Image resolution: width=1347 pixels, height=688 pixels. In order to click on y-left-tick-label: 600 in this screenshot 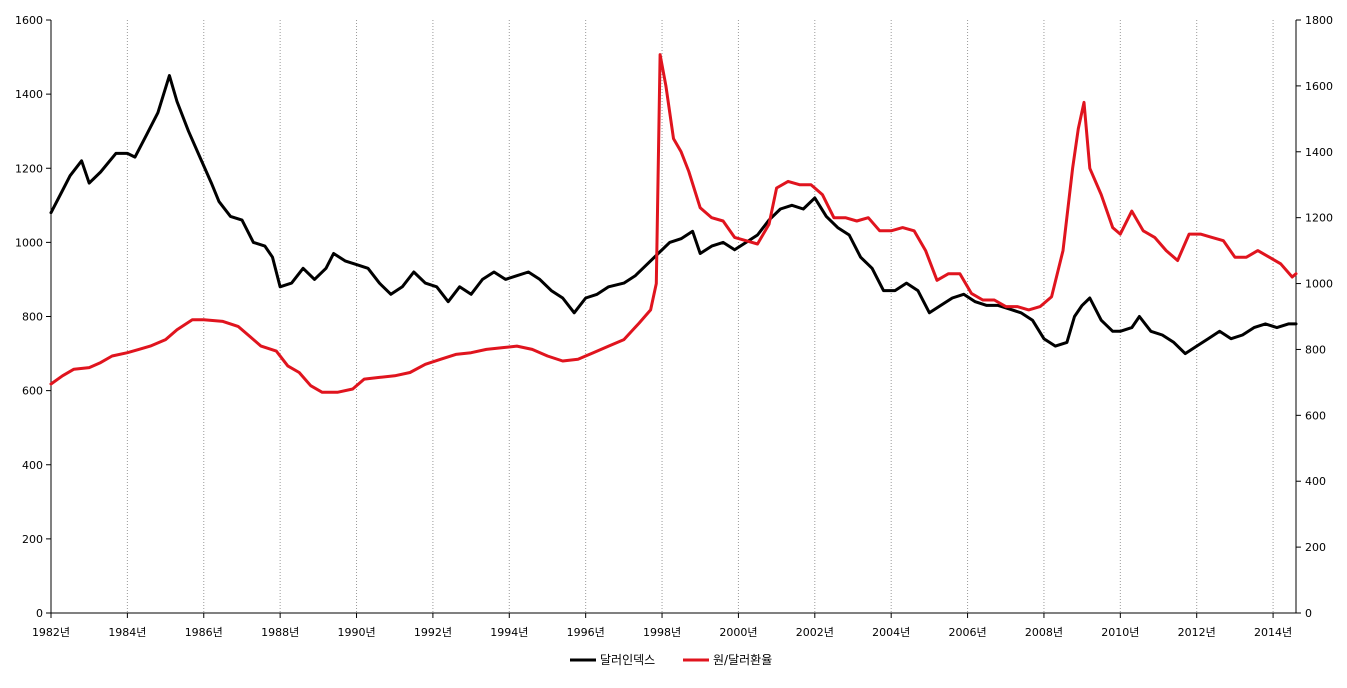, I will do `click(32, 391)`.